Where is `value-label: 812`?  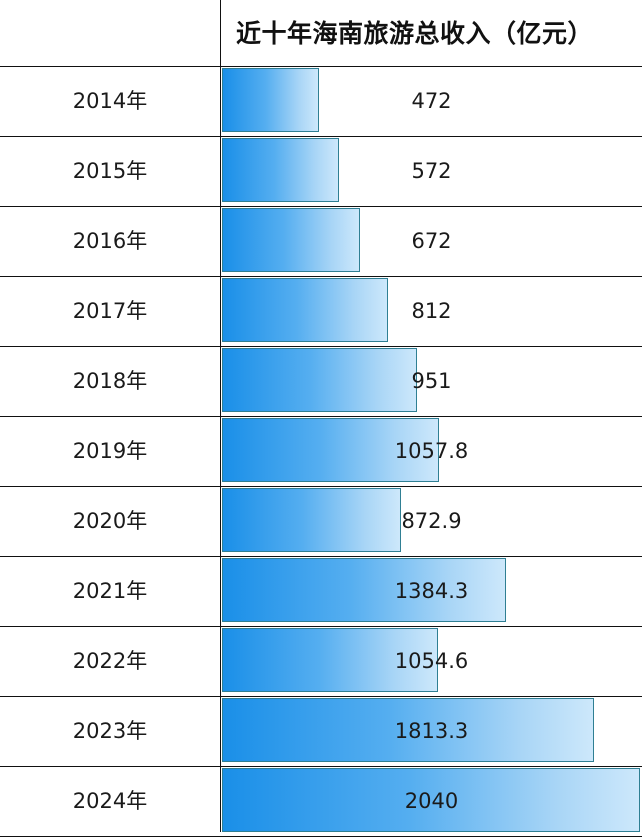
value-label: 812 is located at coordinates (431, 311).